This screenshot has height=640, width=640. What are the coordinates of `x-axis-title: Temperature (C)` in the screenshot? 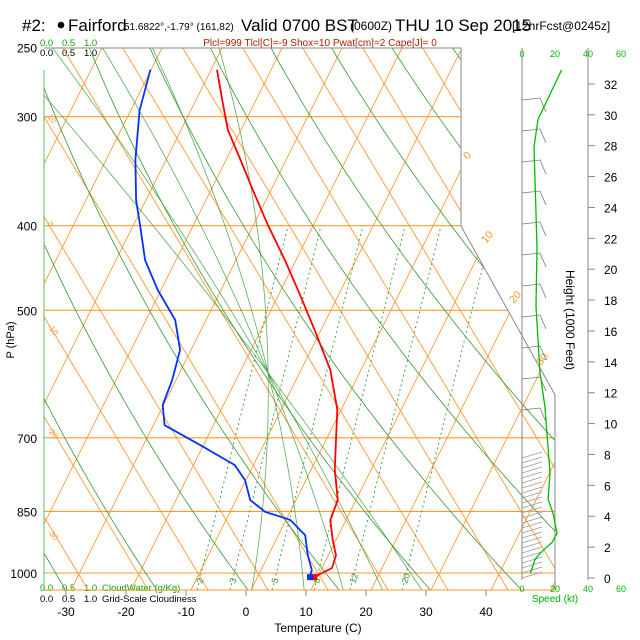 It's located at (317, 628).